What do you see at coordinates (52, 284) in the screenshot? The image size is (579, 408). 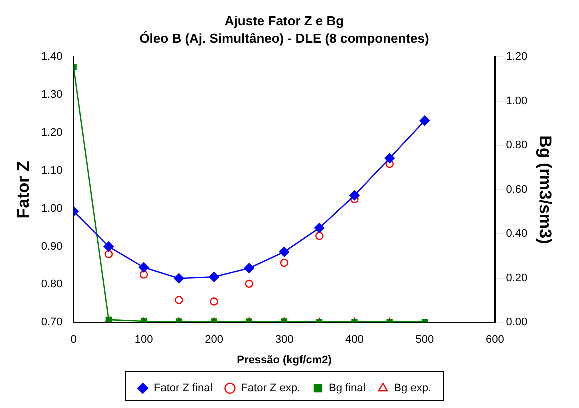 I see `y-tick-label: 0.80` at bounding box center [52, 284].